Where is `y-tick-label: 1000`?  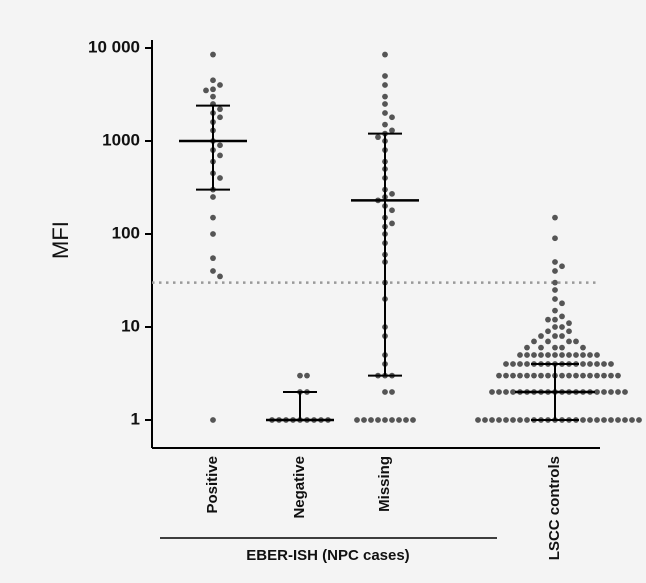 y-tick-label: 1000 is located at coordinates (121, 139).